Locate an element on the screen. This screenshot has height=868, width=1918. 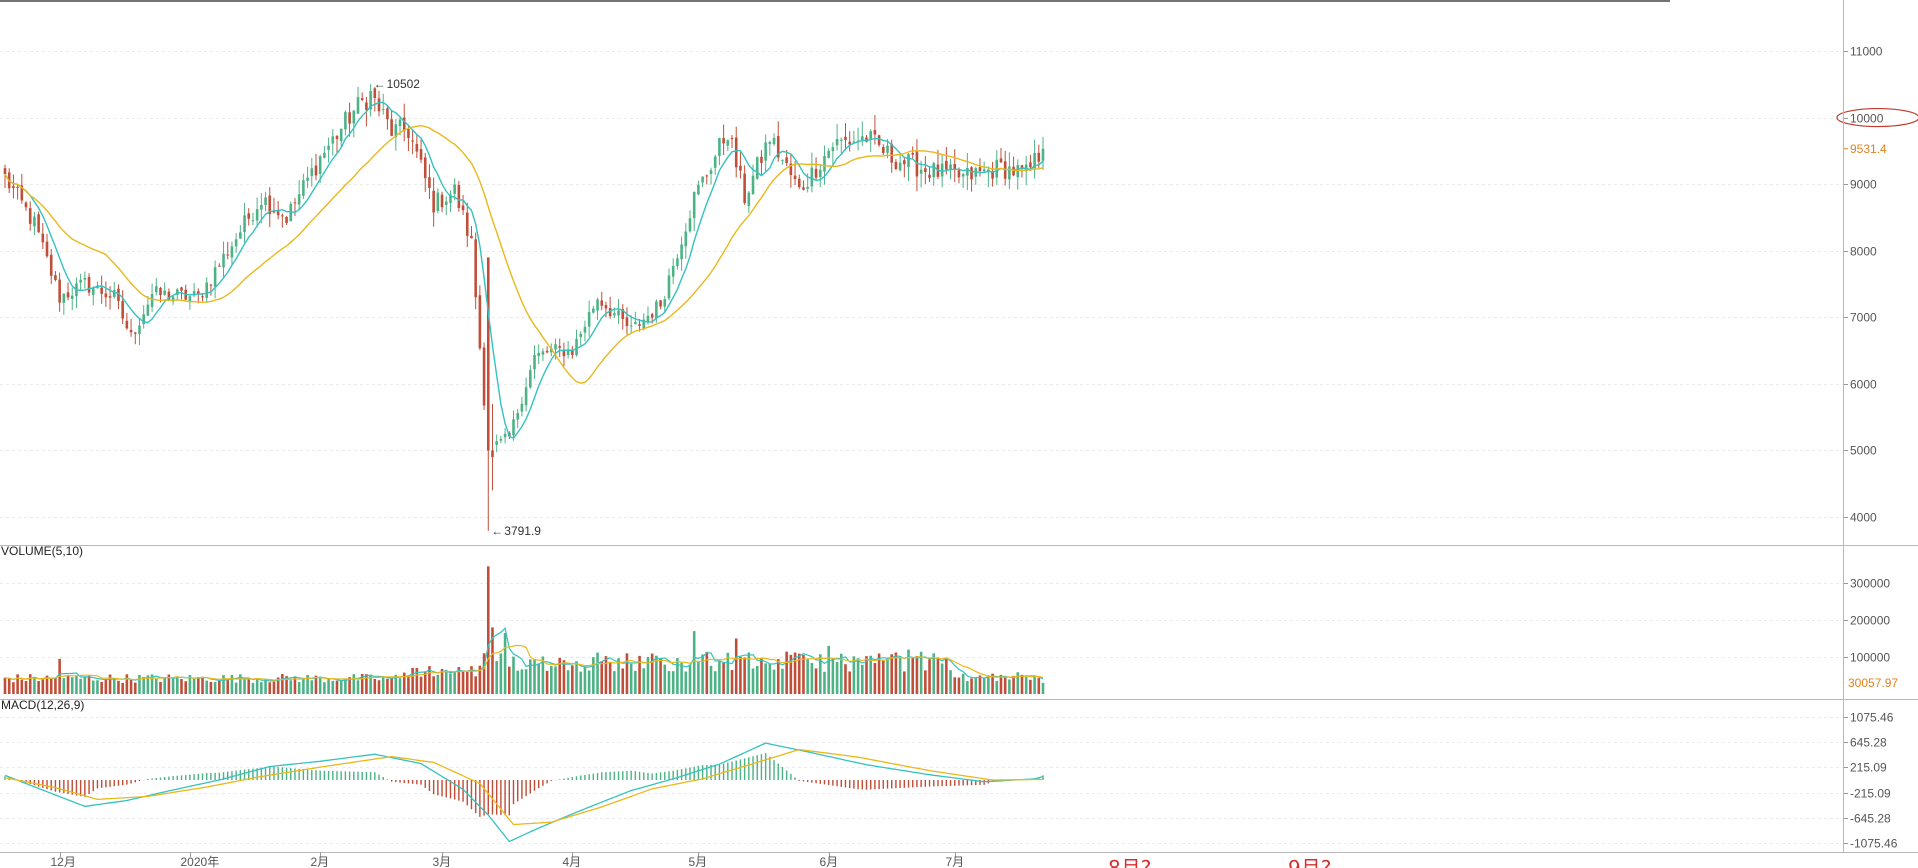
macd-pane-title: MACD(12,26,9) is located at coordinates (42, 705).